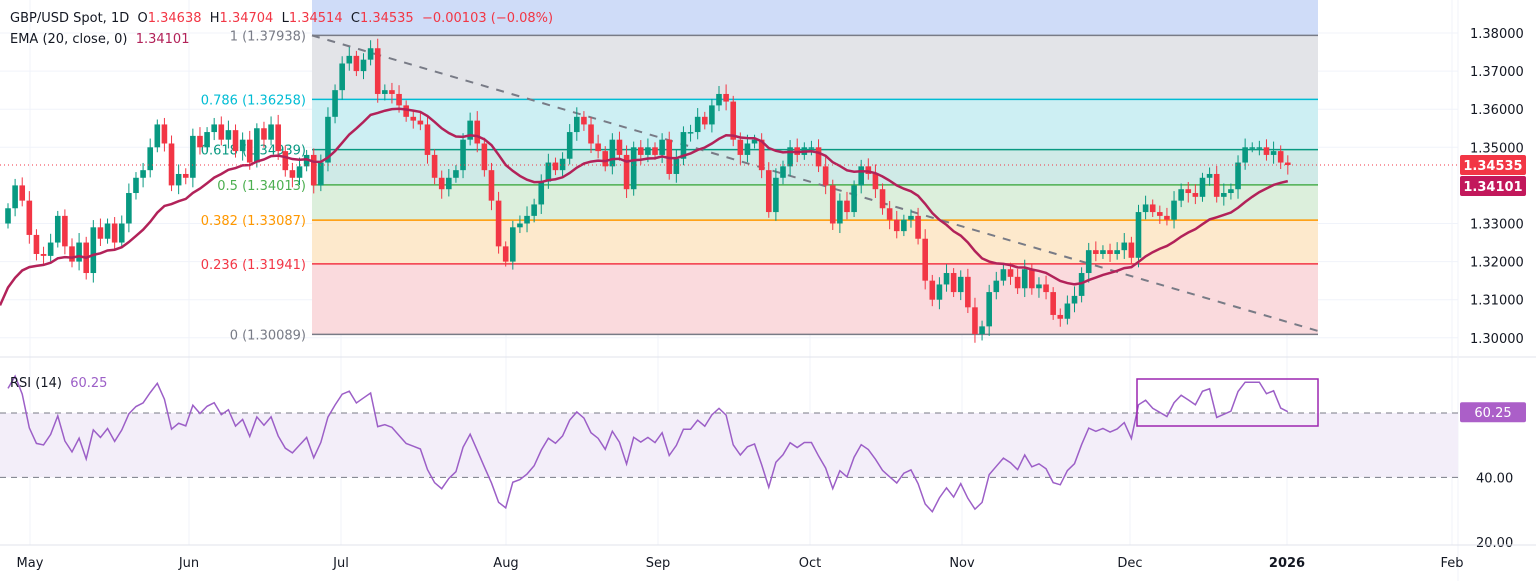 The height and width of the screenshot is (581, 1536). Describe the element at coordinates (1287, 563) in the screenshot. I see `time-tick-label: 2026` at that location.